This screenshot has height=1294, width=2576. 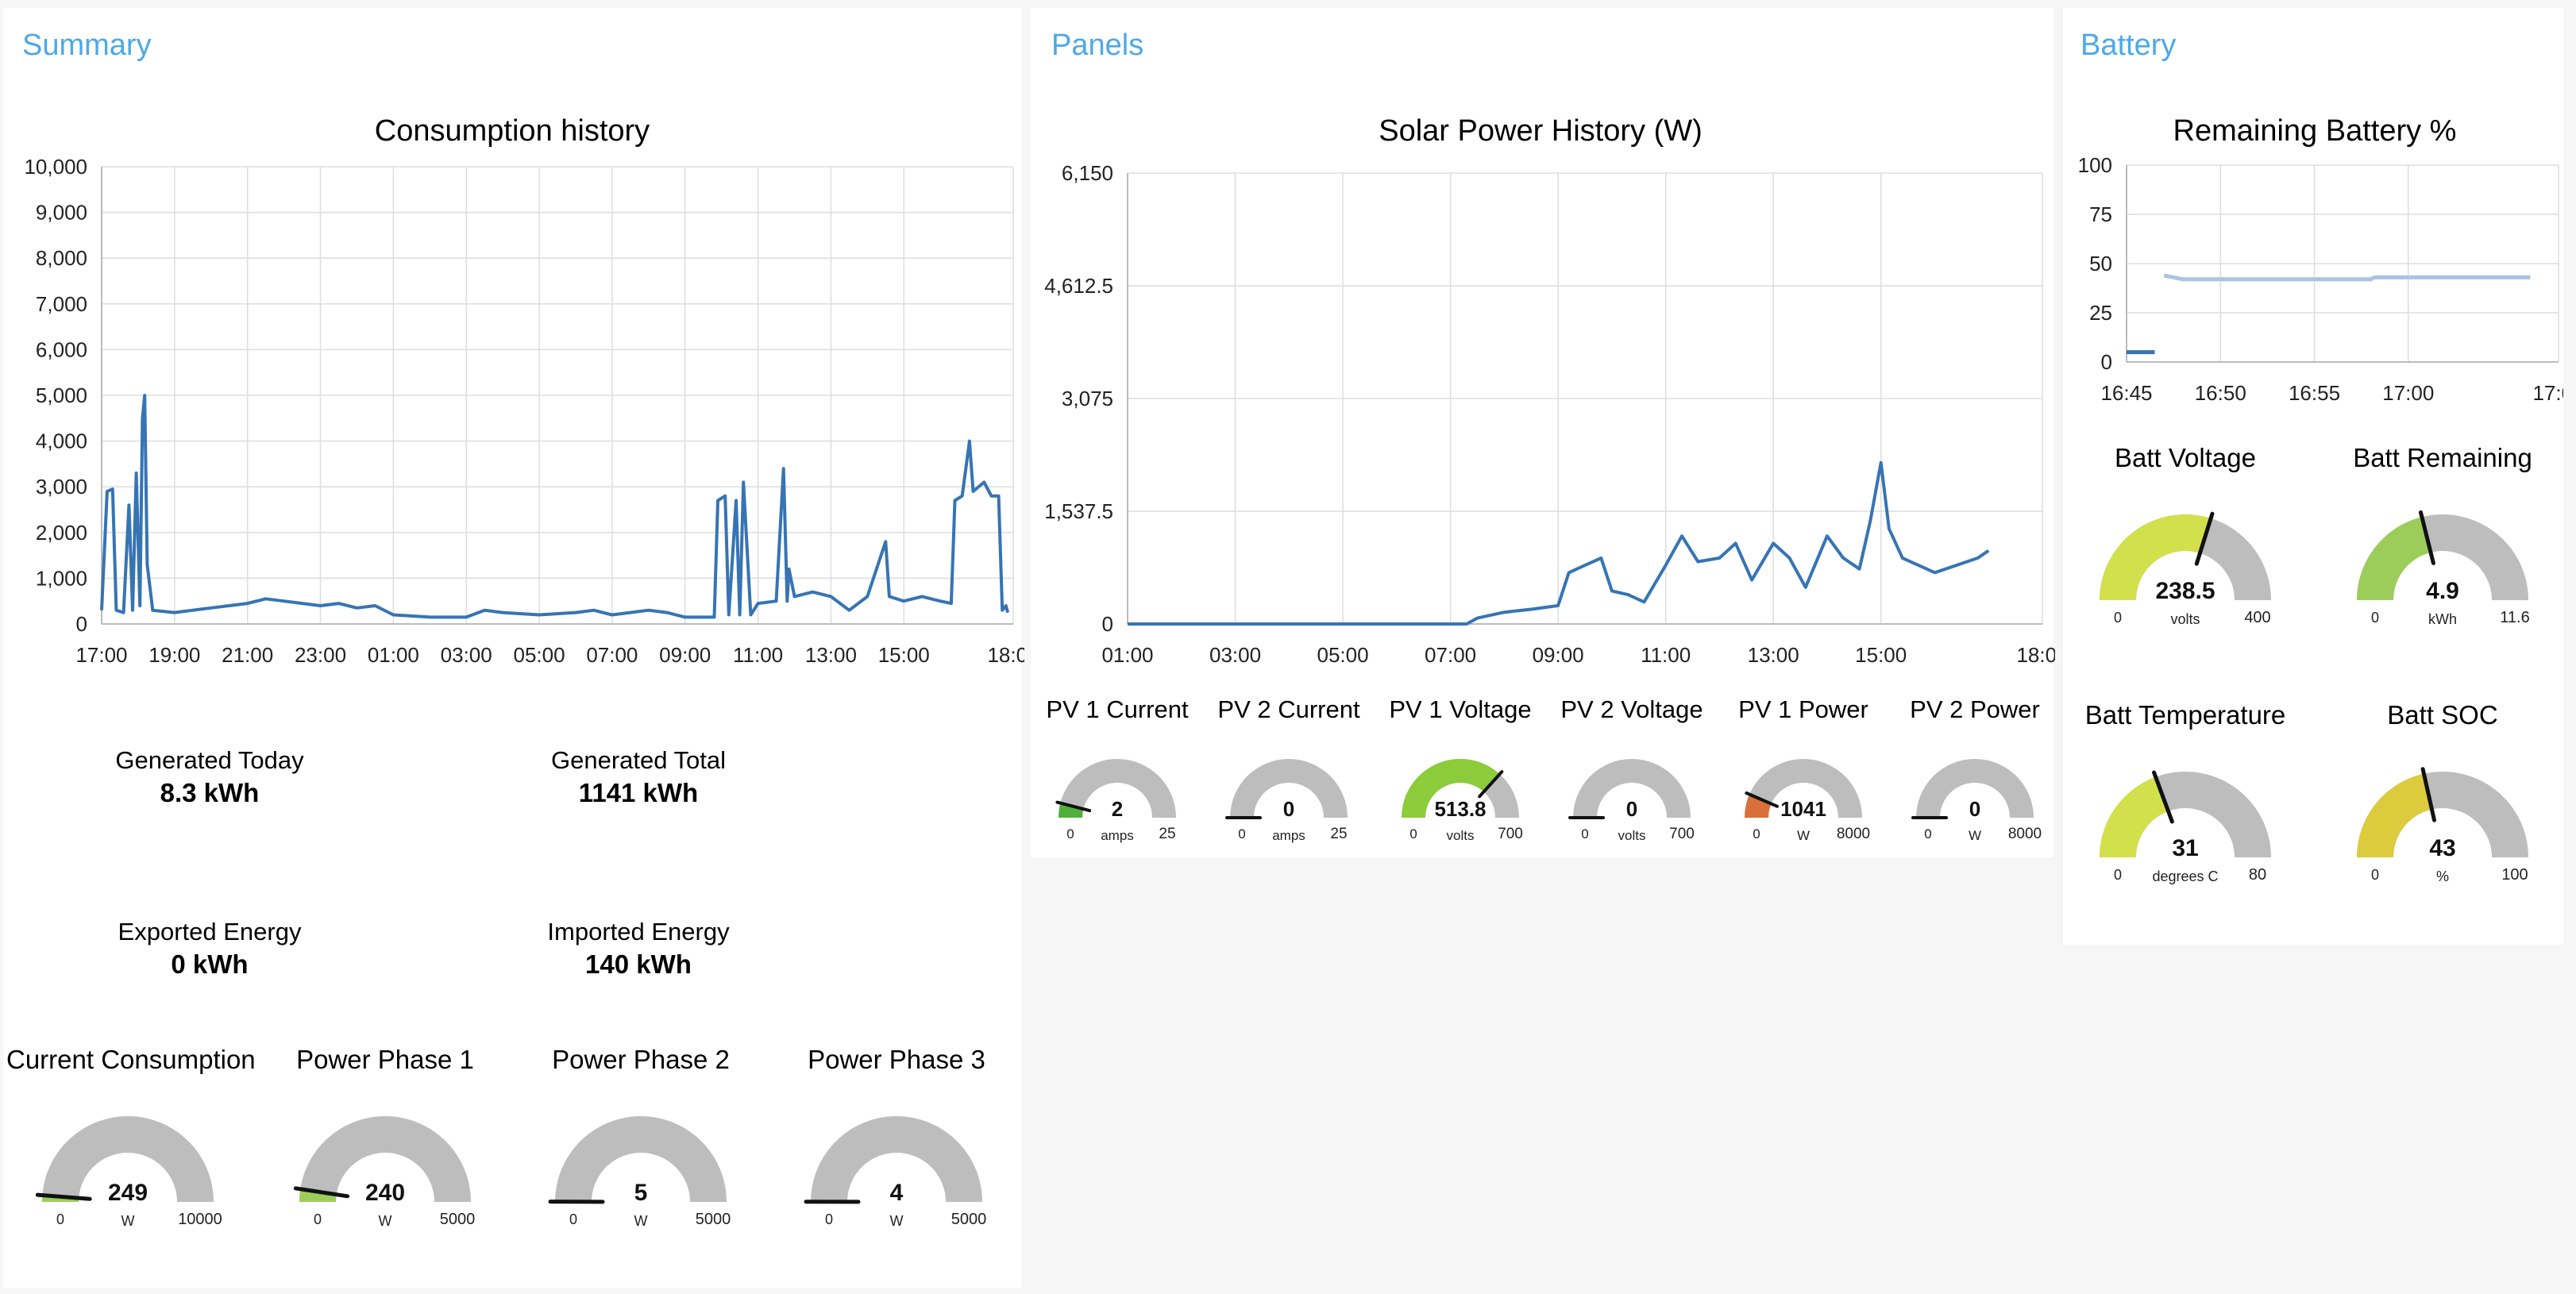 I want to click on gauge-dial: 1041 W 0 8000, so click(x=1807, y=801).